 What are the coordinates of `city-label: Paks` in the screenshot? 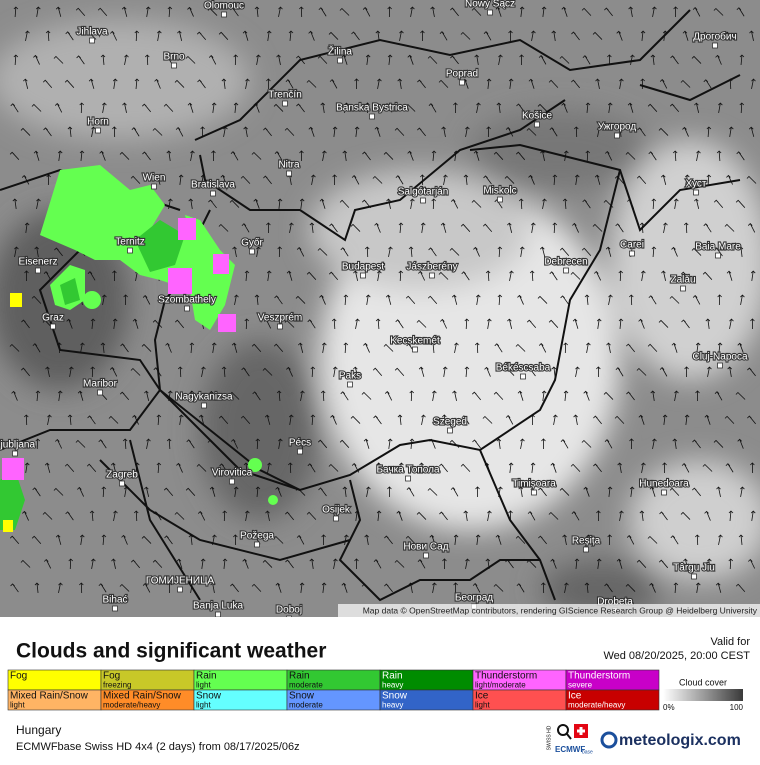 It's located at (350, 376).